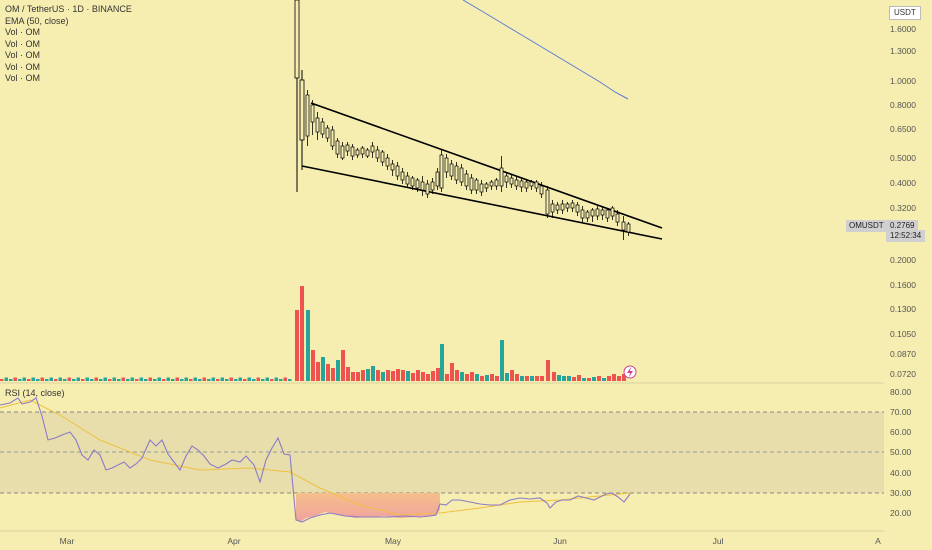 Image resolution: width=932 pixels, height=550 pixels. What do you see at coordinates (903, 29) in the screenshot?
I see `price-tick-label: 1.6000` at bounding box center [903, 29].